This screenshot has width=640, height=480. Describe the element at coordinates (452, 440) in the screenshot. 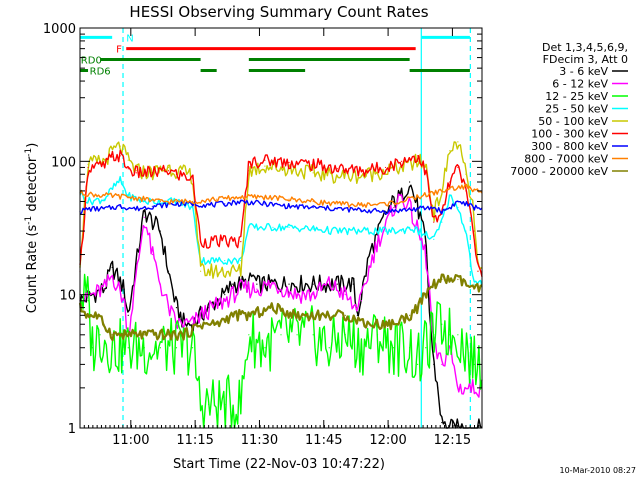

I see `x-tick-label: 12:15` at that location.